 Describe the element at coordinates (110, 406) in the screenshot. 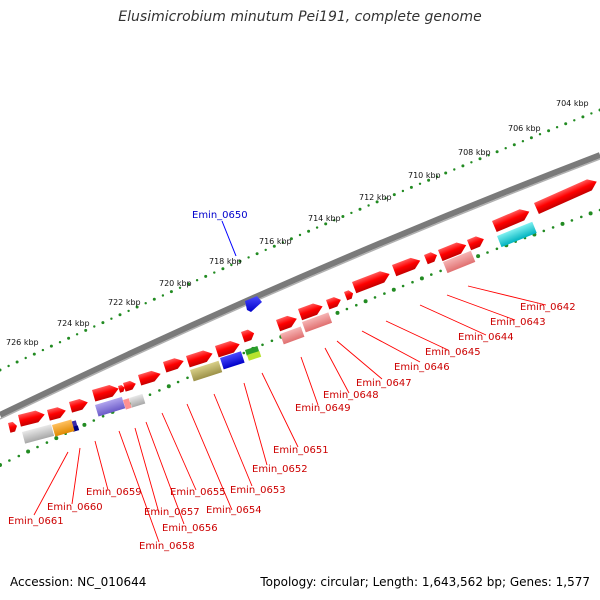

I see `gene-block-purple` at that location.